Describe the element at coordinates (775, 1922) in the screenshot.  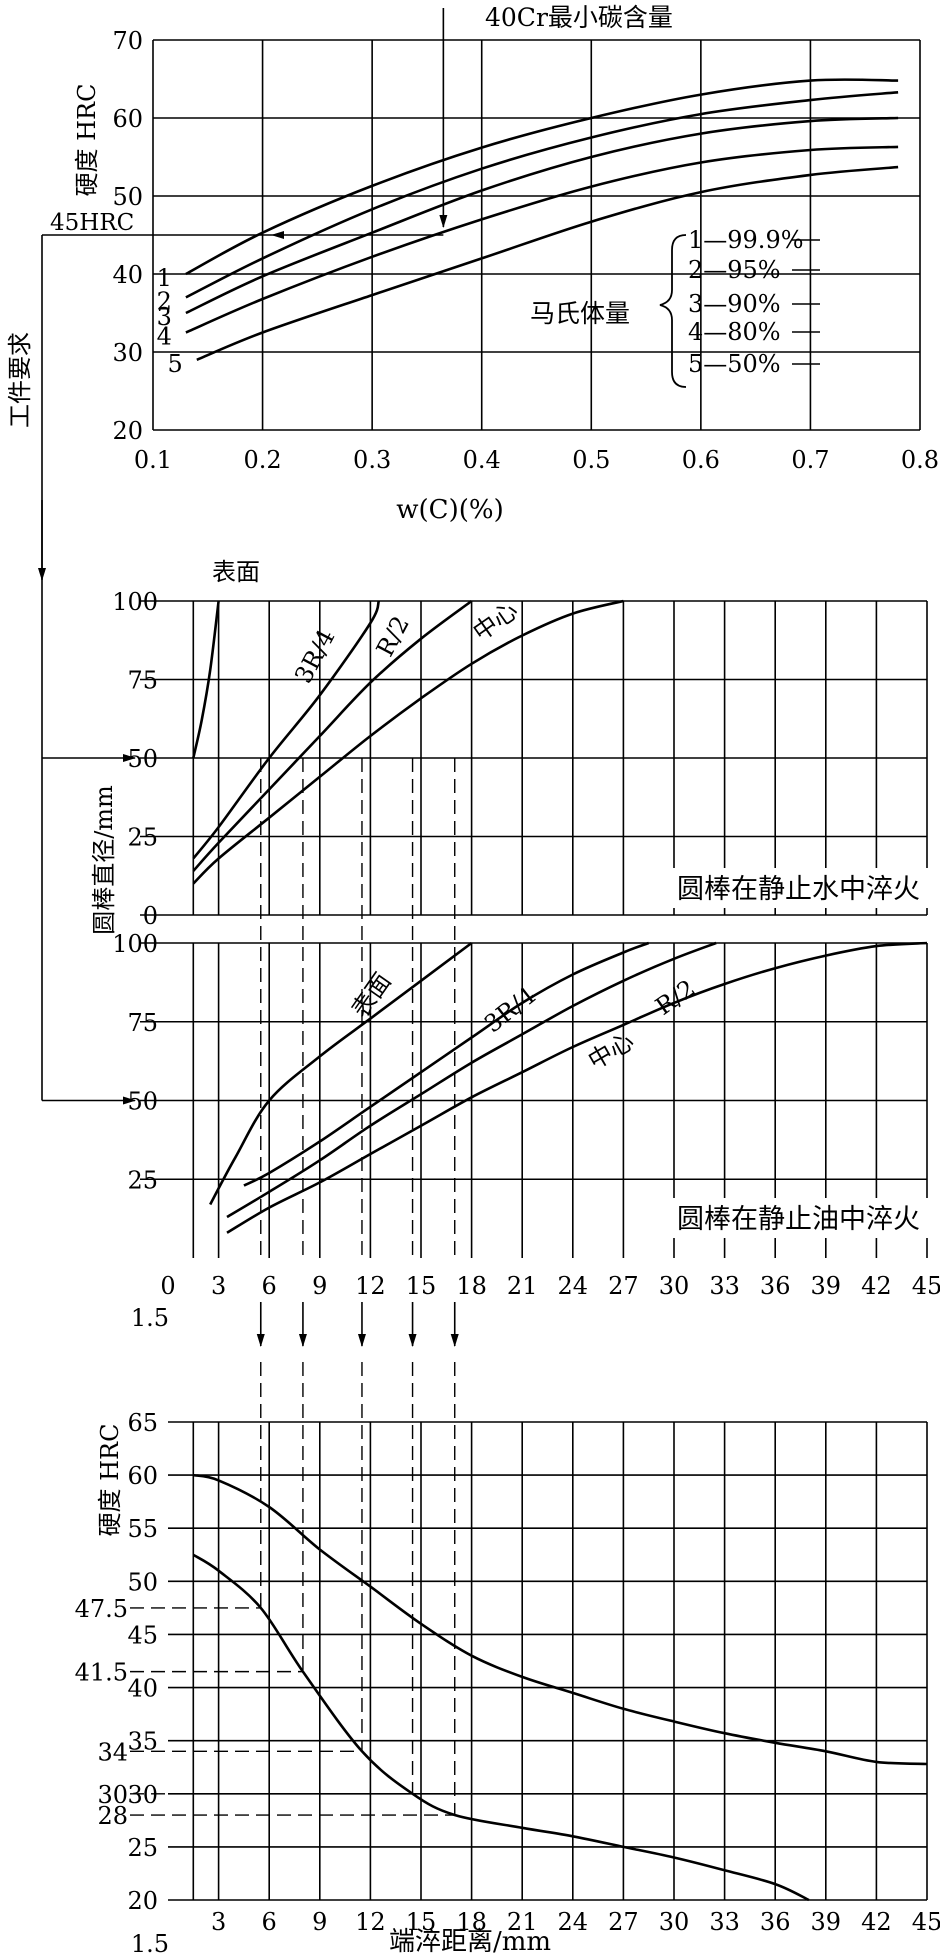
I see `jominy-x-tick: 36` at that location.